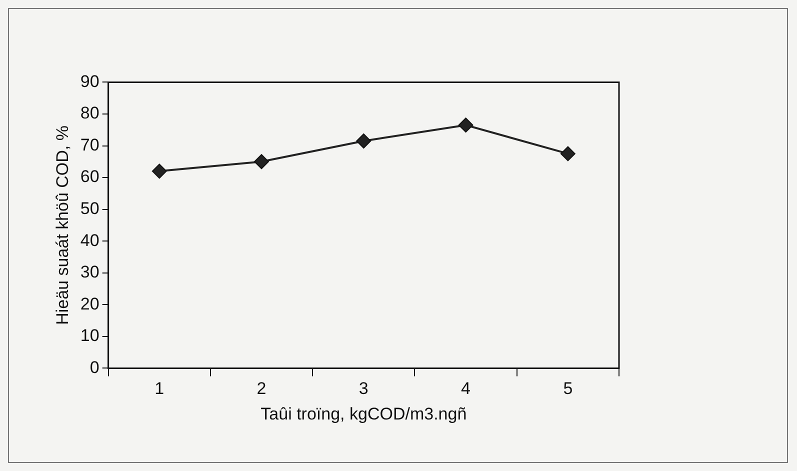 This screenshot has width=797, height=471. Describe the element at coordinates (62, 225) in the screenshot. I see `y-axis-title: Hieäu suaát khöû COD, %` at that location.